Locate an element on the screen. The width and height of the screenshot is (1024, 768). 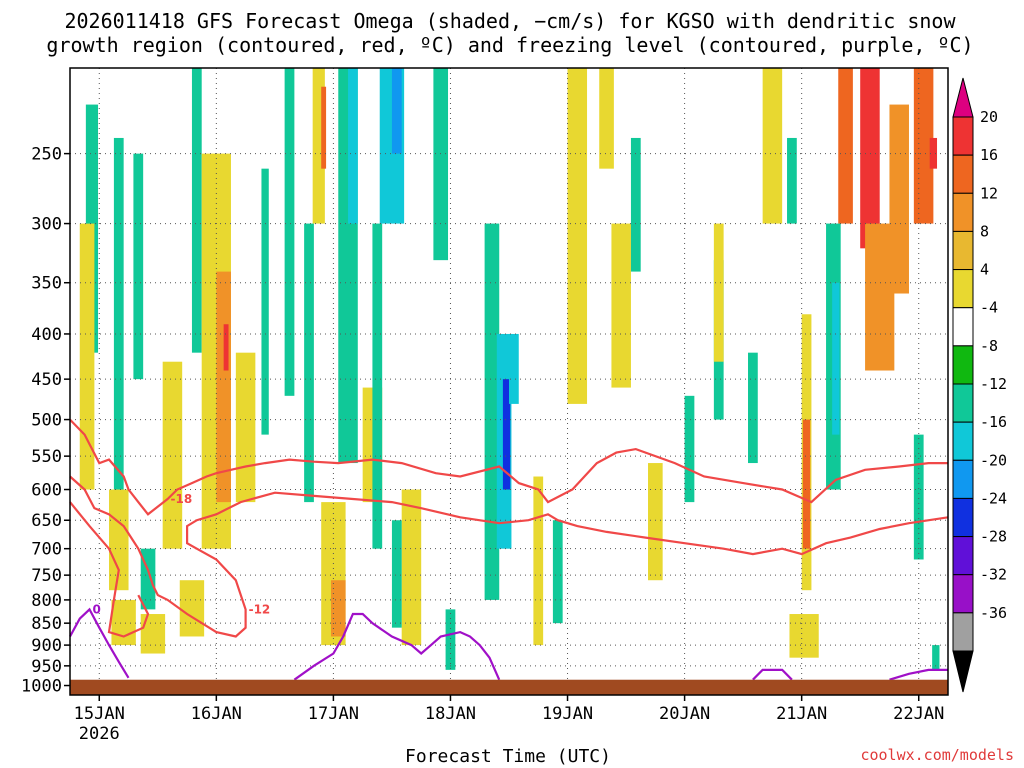
y-tick-label: 600 is located at coordinates (46, 491).